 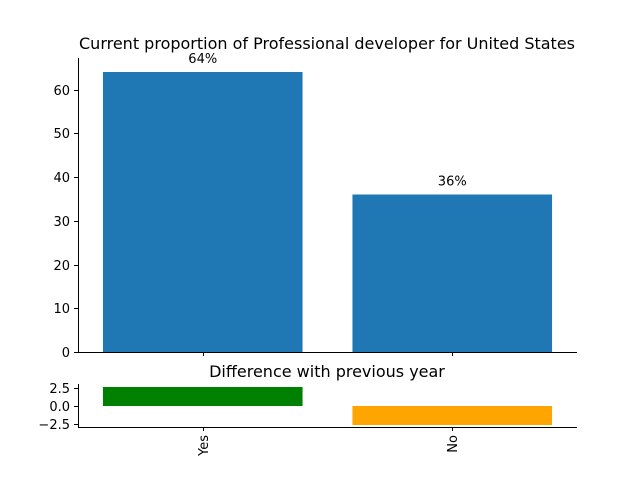 I want to click on difference-y-tick-label: −2.5, so click(x=54, y=425).